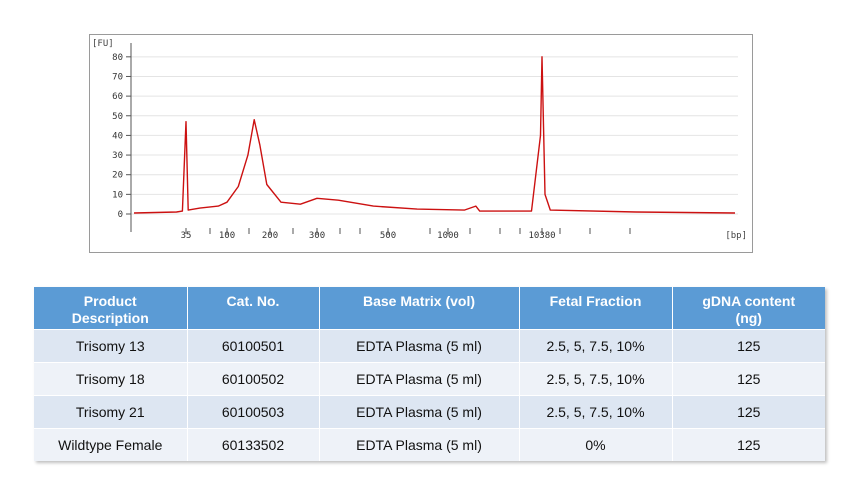 This screenshot has height=494, width=868. Describe the element at coordinates (253, 444) in the screenshot. I see `cell-cat-no: 60133502` at that location.